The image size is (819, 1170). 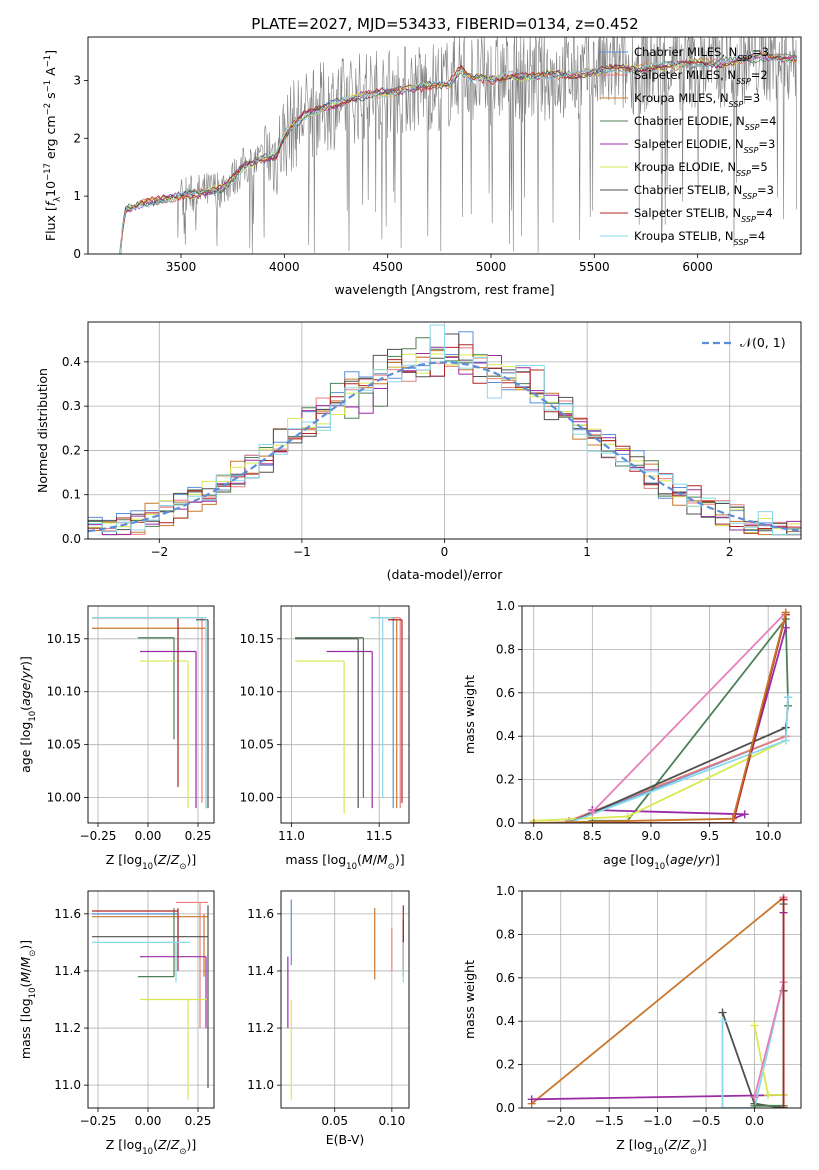 I want to click on y-axis-label: age [log10(age/yr)], so click(x=28, y=714).